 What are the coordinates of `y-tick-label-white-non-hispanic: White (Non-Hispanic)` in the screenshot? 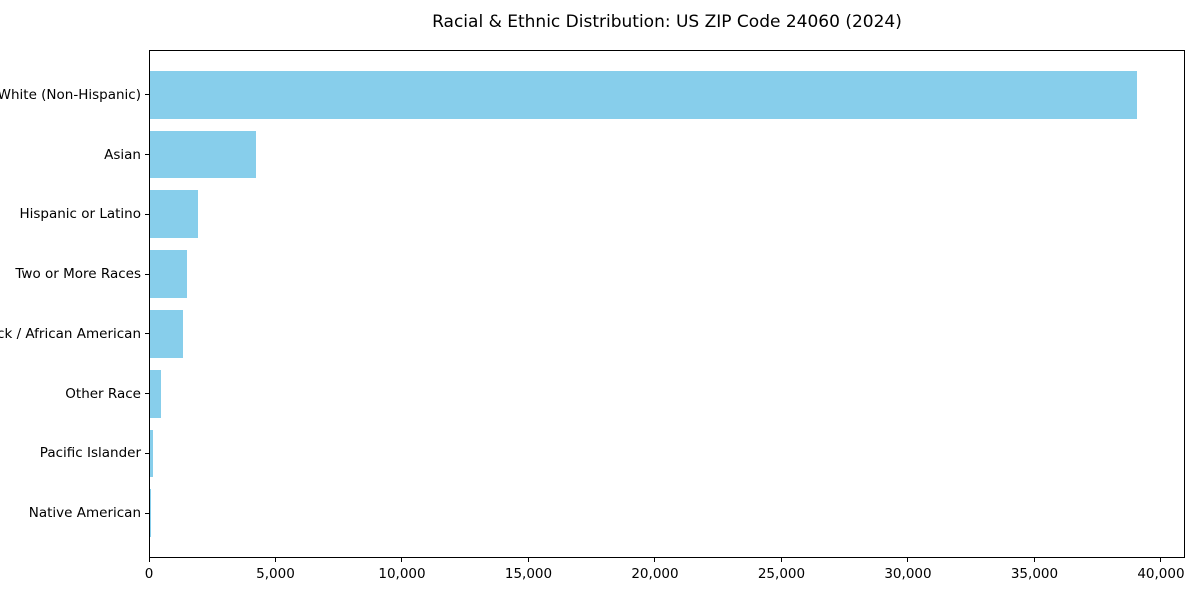 It's located at (70, 94).